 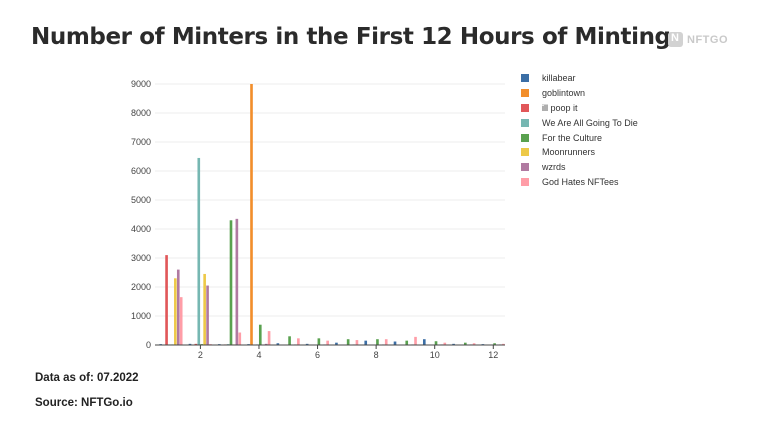 What do you see at coordinates (579, 78) in the screenshot?
I see `legend-item: killabear` at bounding box center [579, 78].